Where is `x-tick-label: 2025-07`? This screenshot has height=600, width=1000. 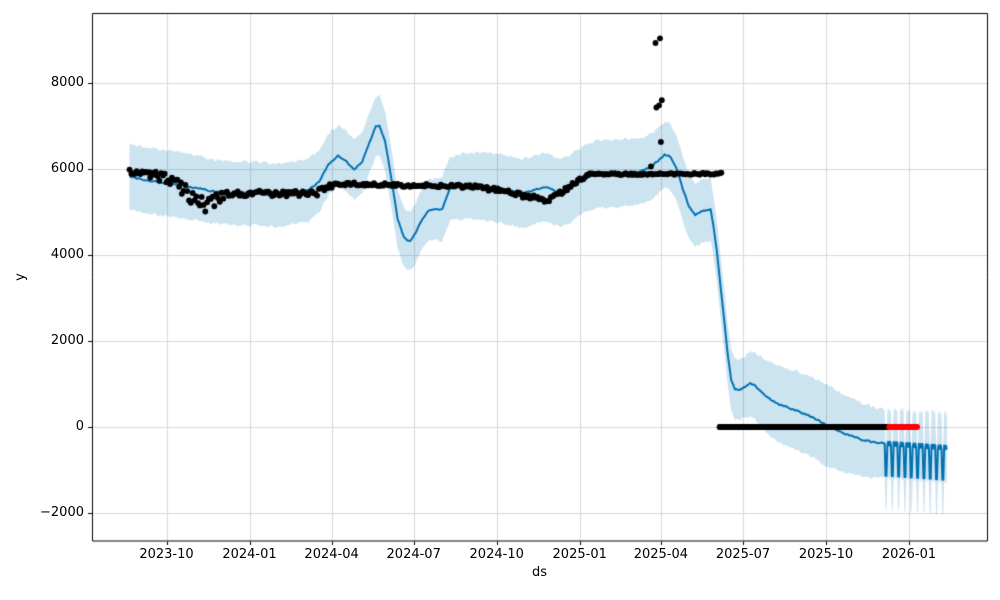 x-tick-label: 2025-07 is located at coordinates (743, 554).